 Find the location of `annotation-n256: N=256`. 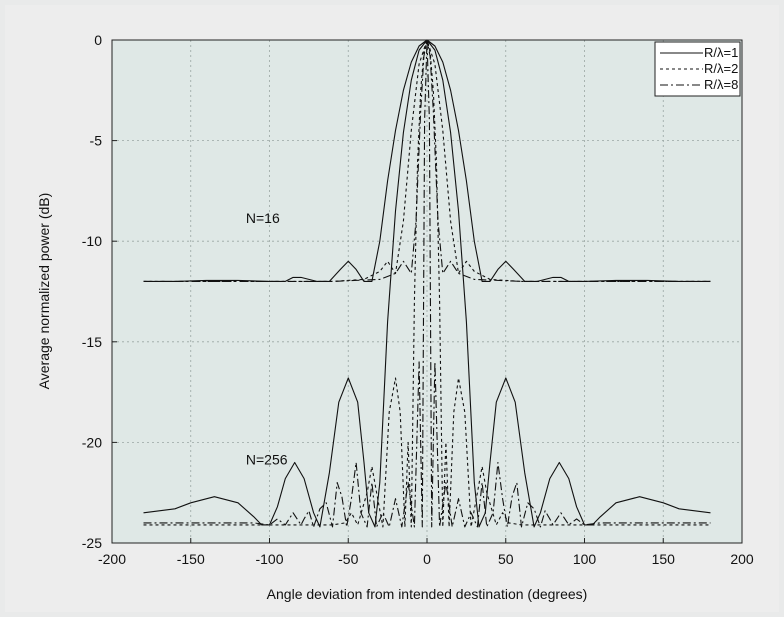

annotation-n256: N=256 is located at coordinates (267, 460).